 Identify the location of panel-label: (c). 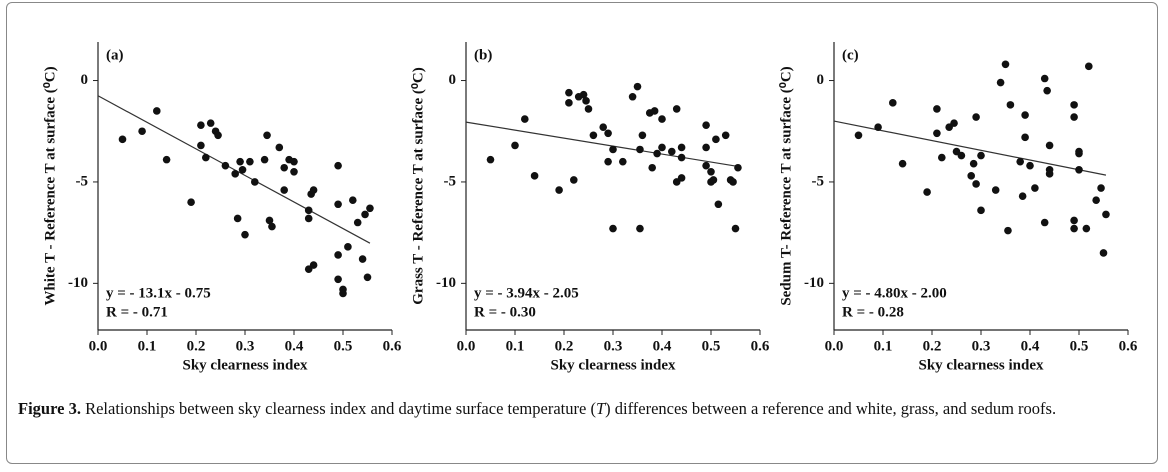
(850, 55).